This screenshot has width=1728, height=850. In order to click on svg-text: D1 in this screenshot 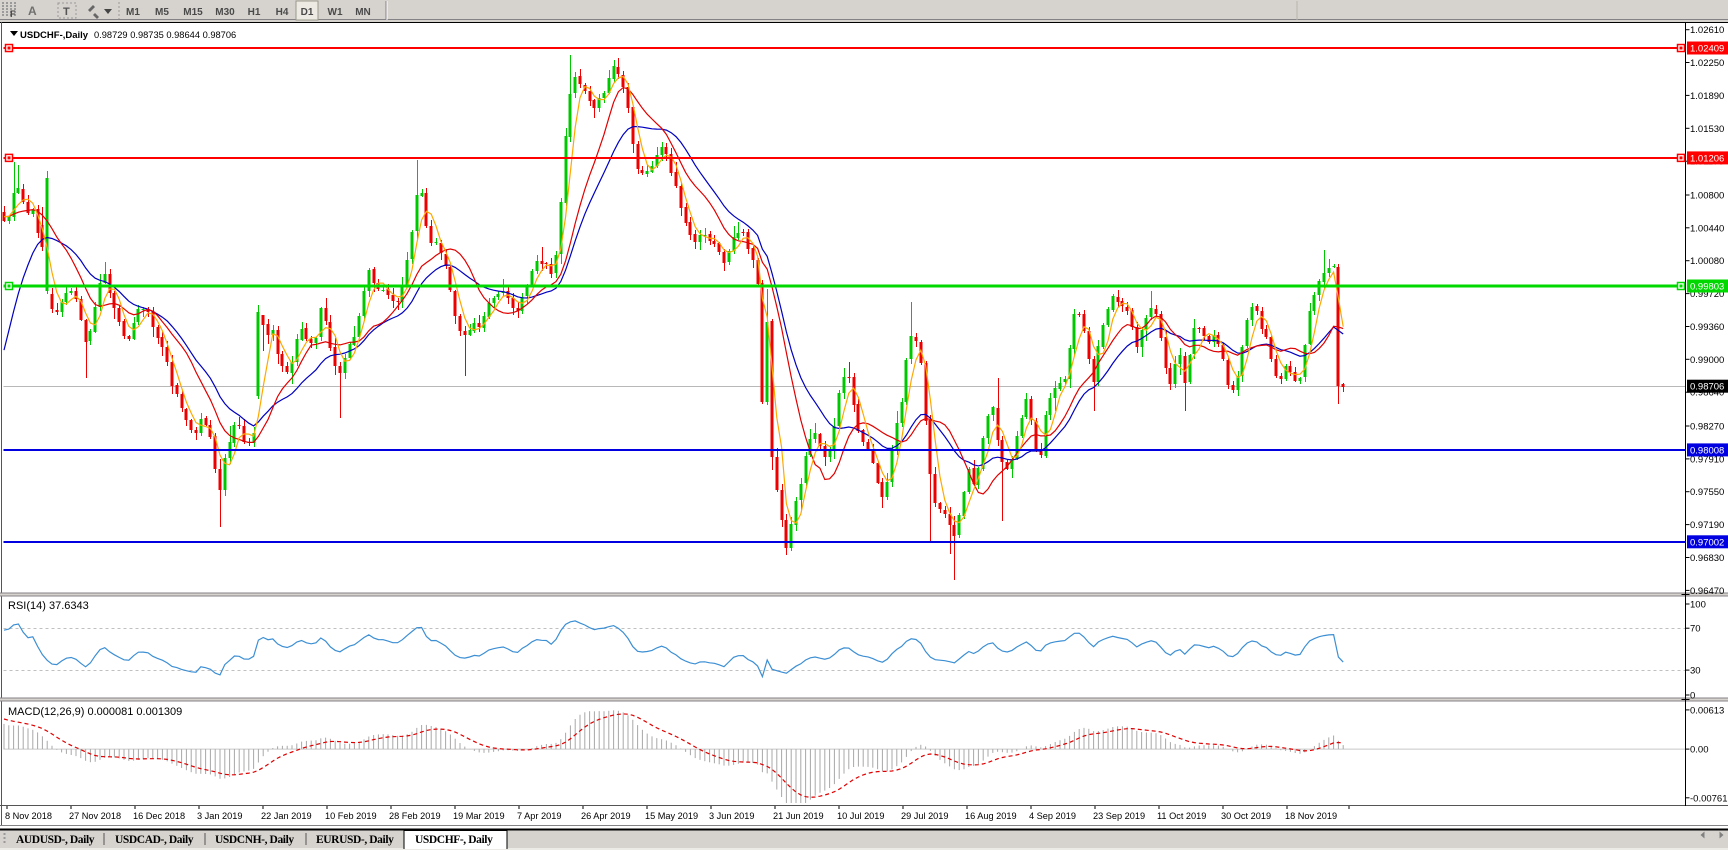, I will do `click(307, 12)`.